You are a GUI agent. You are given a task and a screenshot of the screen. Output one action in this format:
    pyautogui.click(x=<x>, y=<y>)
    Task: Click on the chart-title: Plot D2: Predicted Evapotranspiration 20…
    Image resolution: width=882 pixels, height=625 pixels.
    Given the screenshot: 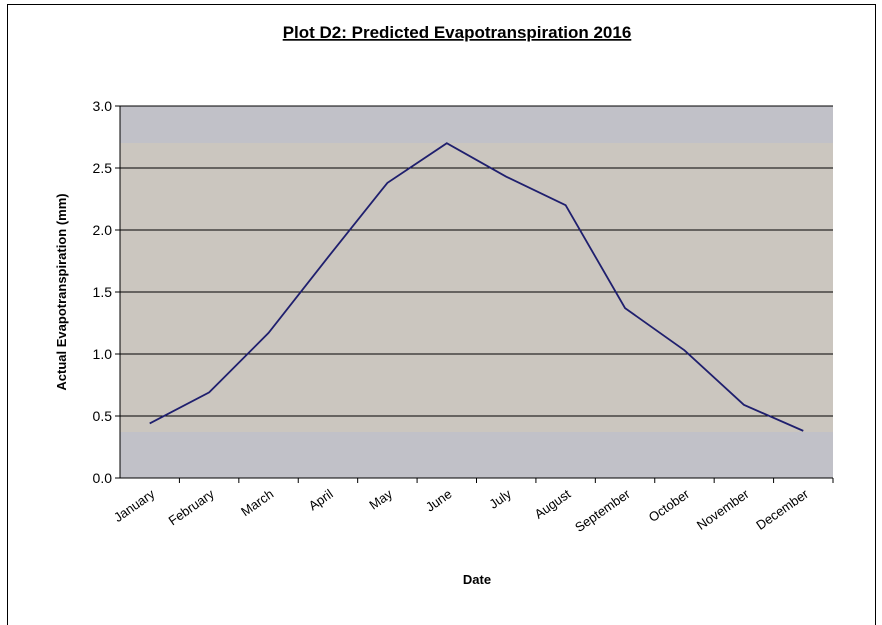 What is the action you would take?
    pyautogui.click(x=457, y=32)
    